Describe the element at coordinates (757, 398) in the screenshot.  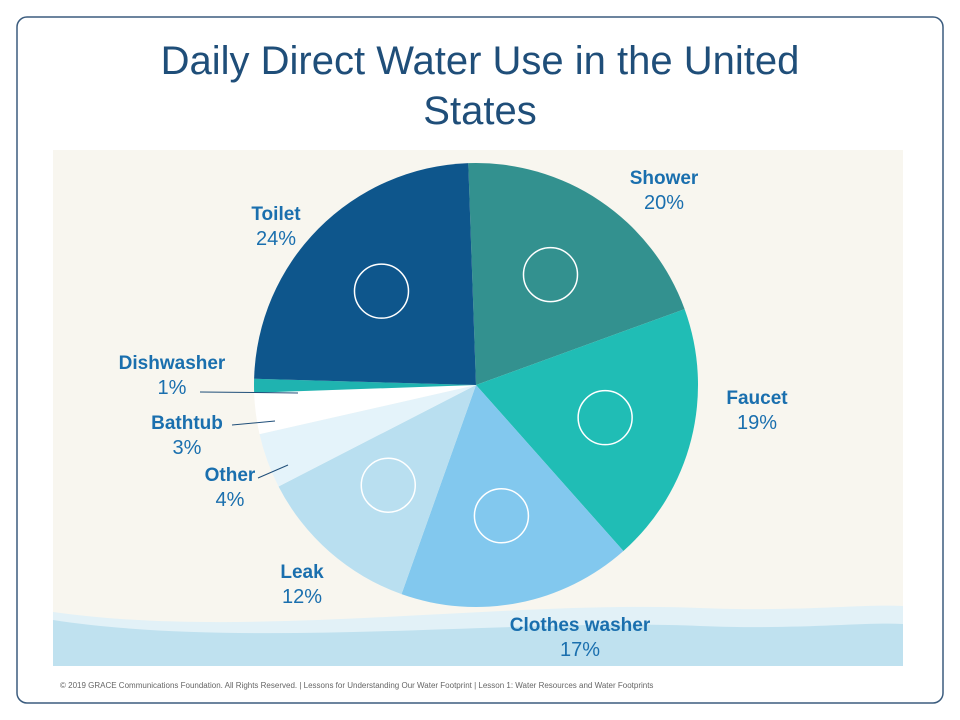
I see `slice-name: Faucet` at that location.